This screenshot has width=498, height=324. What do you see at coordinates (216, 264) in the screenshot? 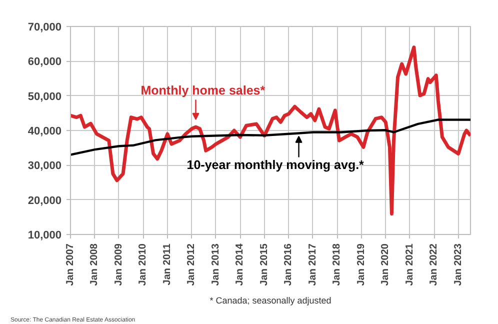
I see `x-tick-label: Jan 2013` at bounding box center [216, 264].